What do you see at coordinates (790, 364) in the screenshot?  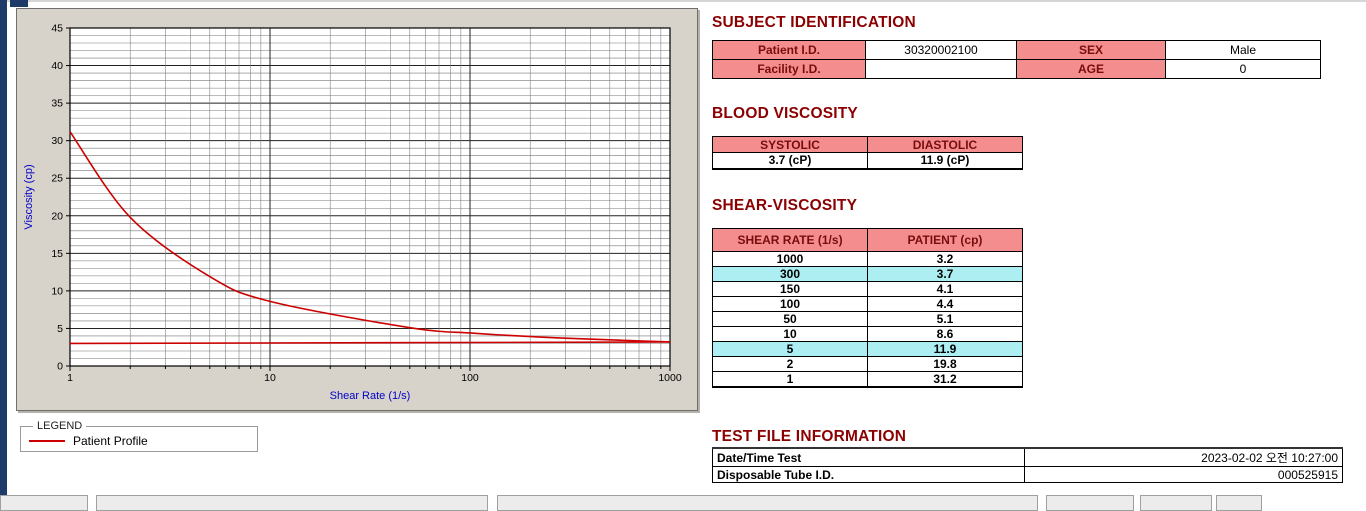 I see `shear-rate-cell: 2` at bounding box center [790, 364].